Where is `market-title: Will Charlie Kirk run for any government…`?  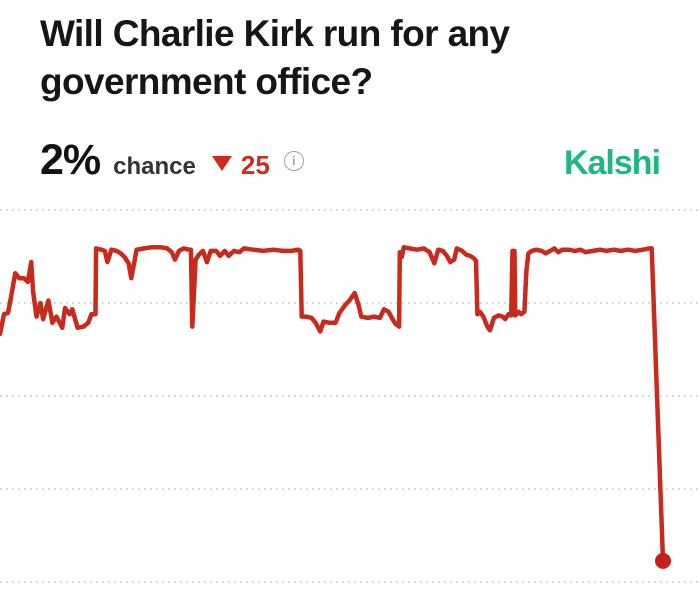 market-title: Will Charlie Kirk run for any government… is located at coordinates (350, 58).